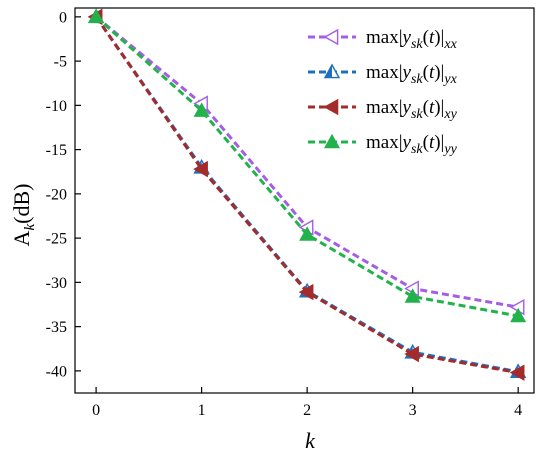 The image size is (550, 463). I want to click on y-tick-label: 0, so click(63, 17).